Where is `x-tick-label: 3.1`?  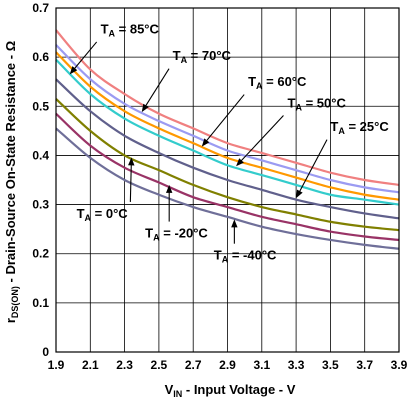
x-tick-label: 3.1 is located at coordinates (261, 365).